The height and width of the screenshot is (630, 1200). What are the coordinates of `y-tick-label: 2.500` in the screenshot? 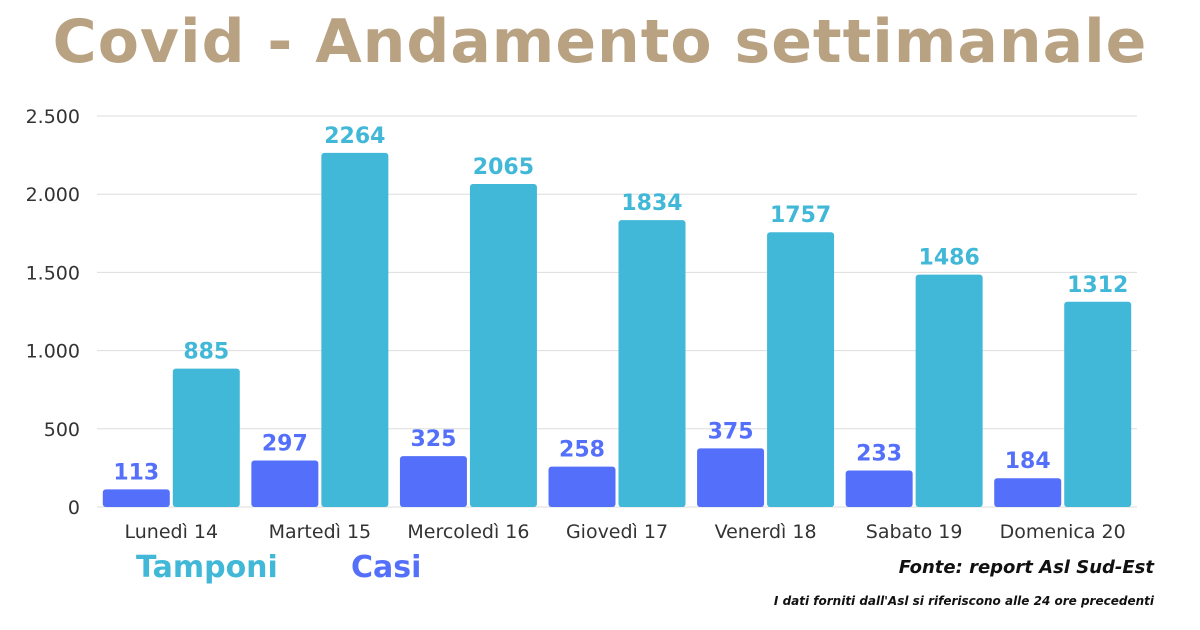 It's located at (53, 117).